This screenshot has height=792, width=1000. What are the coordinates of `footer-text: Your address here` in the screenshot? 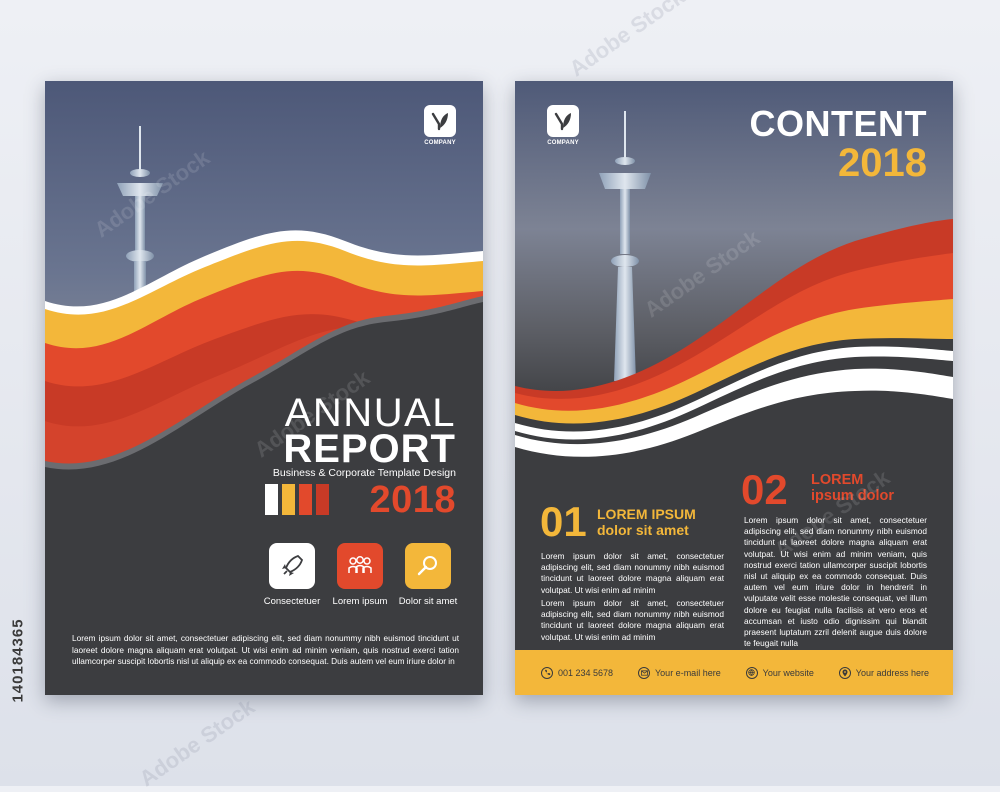 It's located at (892, 672).